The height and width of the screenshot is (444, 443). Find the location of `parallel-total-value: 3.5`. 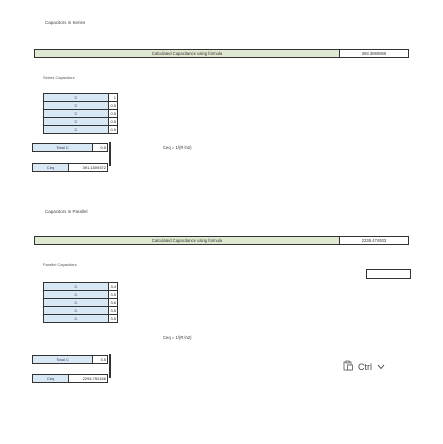

parallel-total-value: 3.5 is located at coordinates (103, 359).